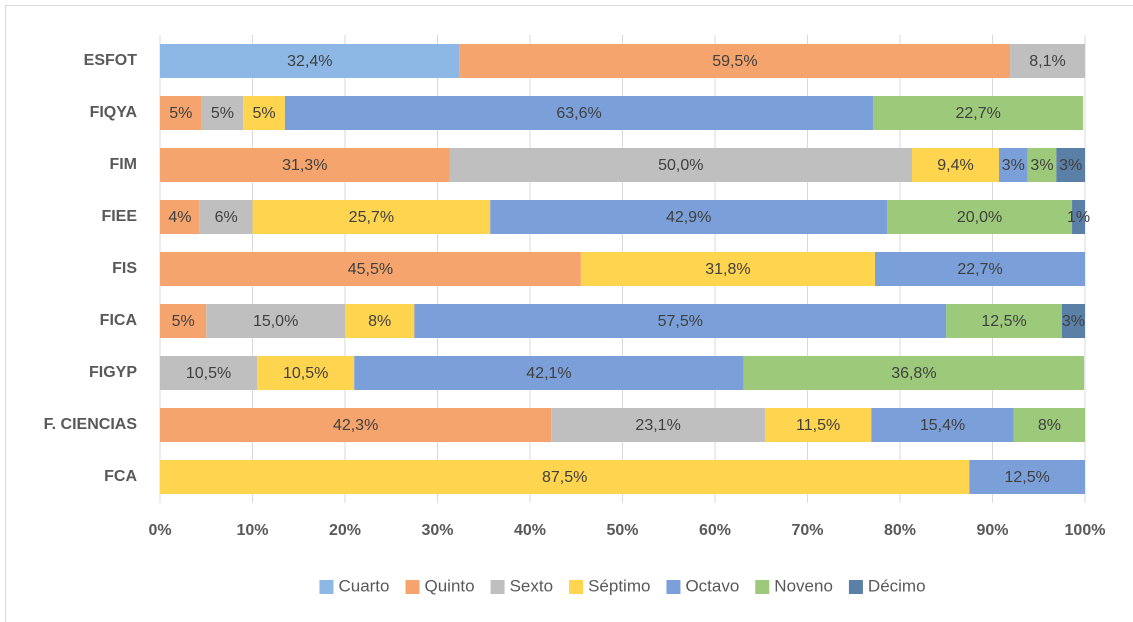 This screenshot has height=622, width=1133. Describe the element at coordinates (111, 60) in the screenshot. I see `category-label: ESFOT` at that location.